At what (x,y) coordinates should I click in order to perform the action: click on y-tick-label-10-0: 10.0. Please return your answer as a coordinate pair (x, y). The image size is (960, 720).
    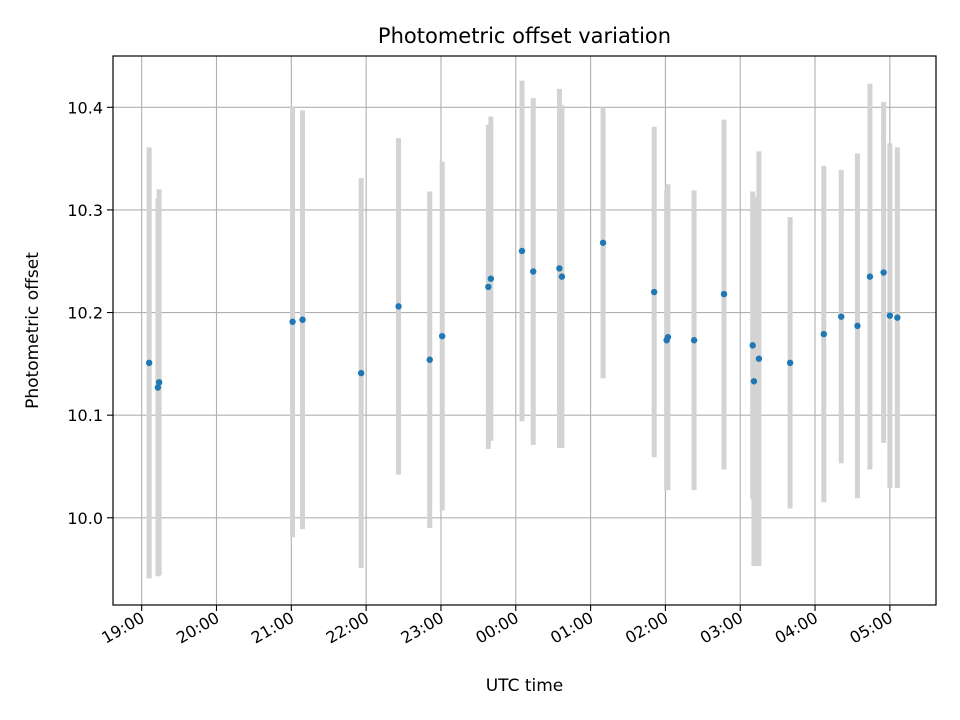
    Looking at the image, I should click on (85, 518).